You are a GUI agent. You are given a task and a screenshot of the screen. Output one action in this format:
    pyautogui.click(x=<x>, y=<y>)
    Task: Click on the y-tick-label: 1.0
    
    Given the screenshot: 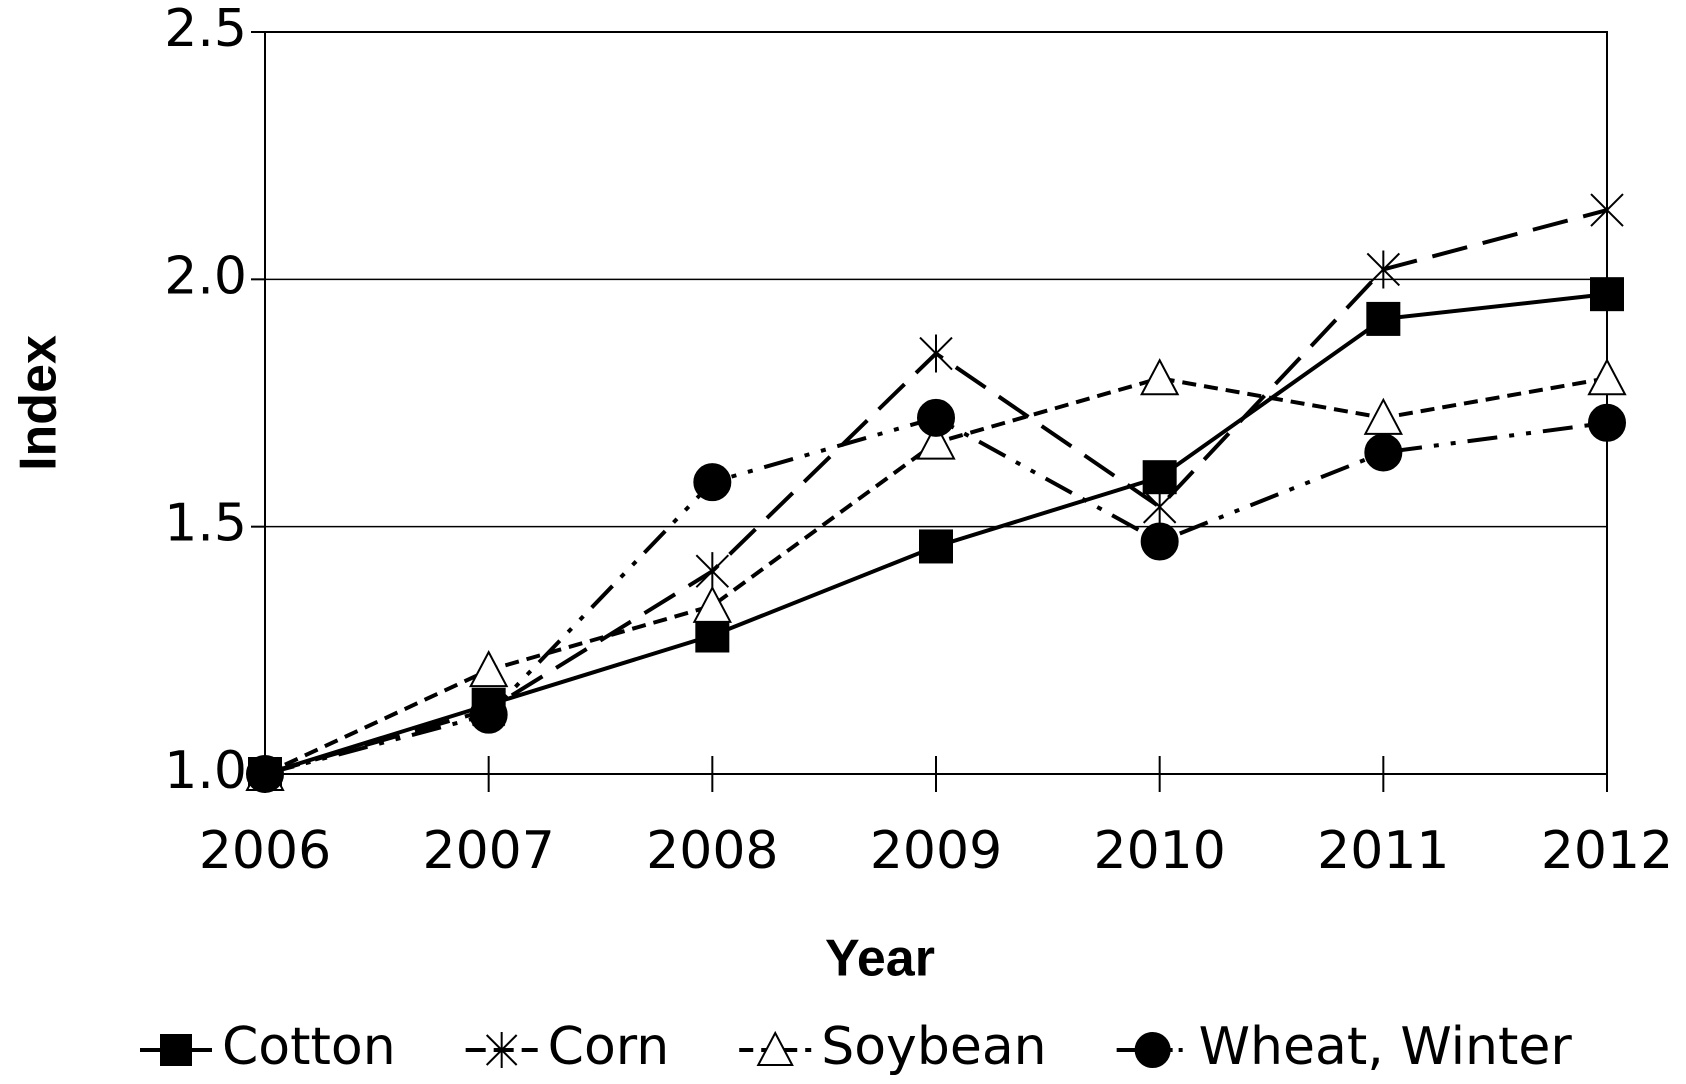 What is the action you would take?
    pyautogui.click(x=205, y=771)
    